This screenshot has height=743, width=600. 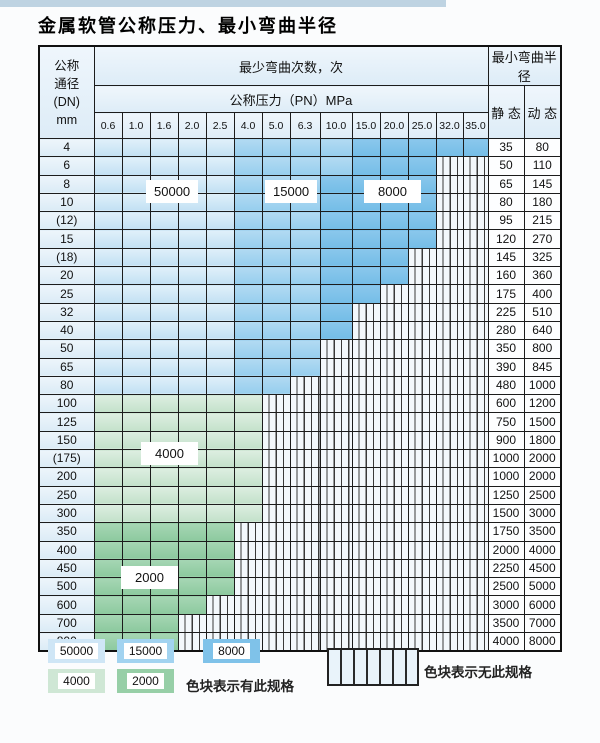 I want to click on table-row: 6 50 110, so click(x=300, y=166).